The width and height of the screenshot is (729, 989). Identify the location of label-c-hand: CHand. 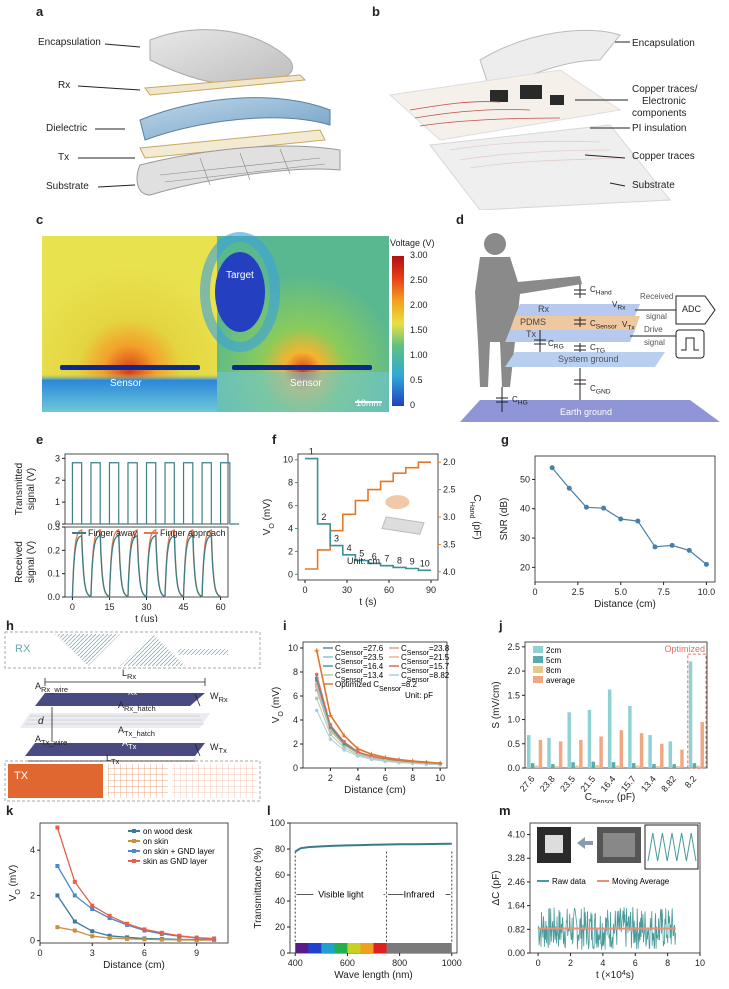
(601, 291).